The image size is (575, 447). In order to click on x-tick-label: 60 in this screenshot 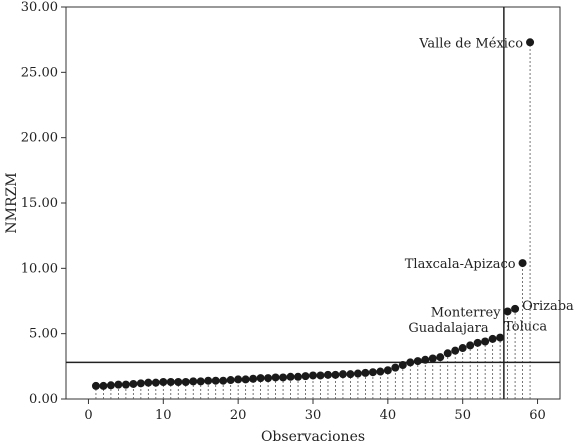, I will do `click(537, 415)`.